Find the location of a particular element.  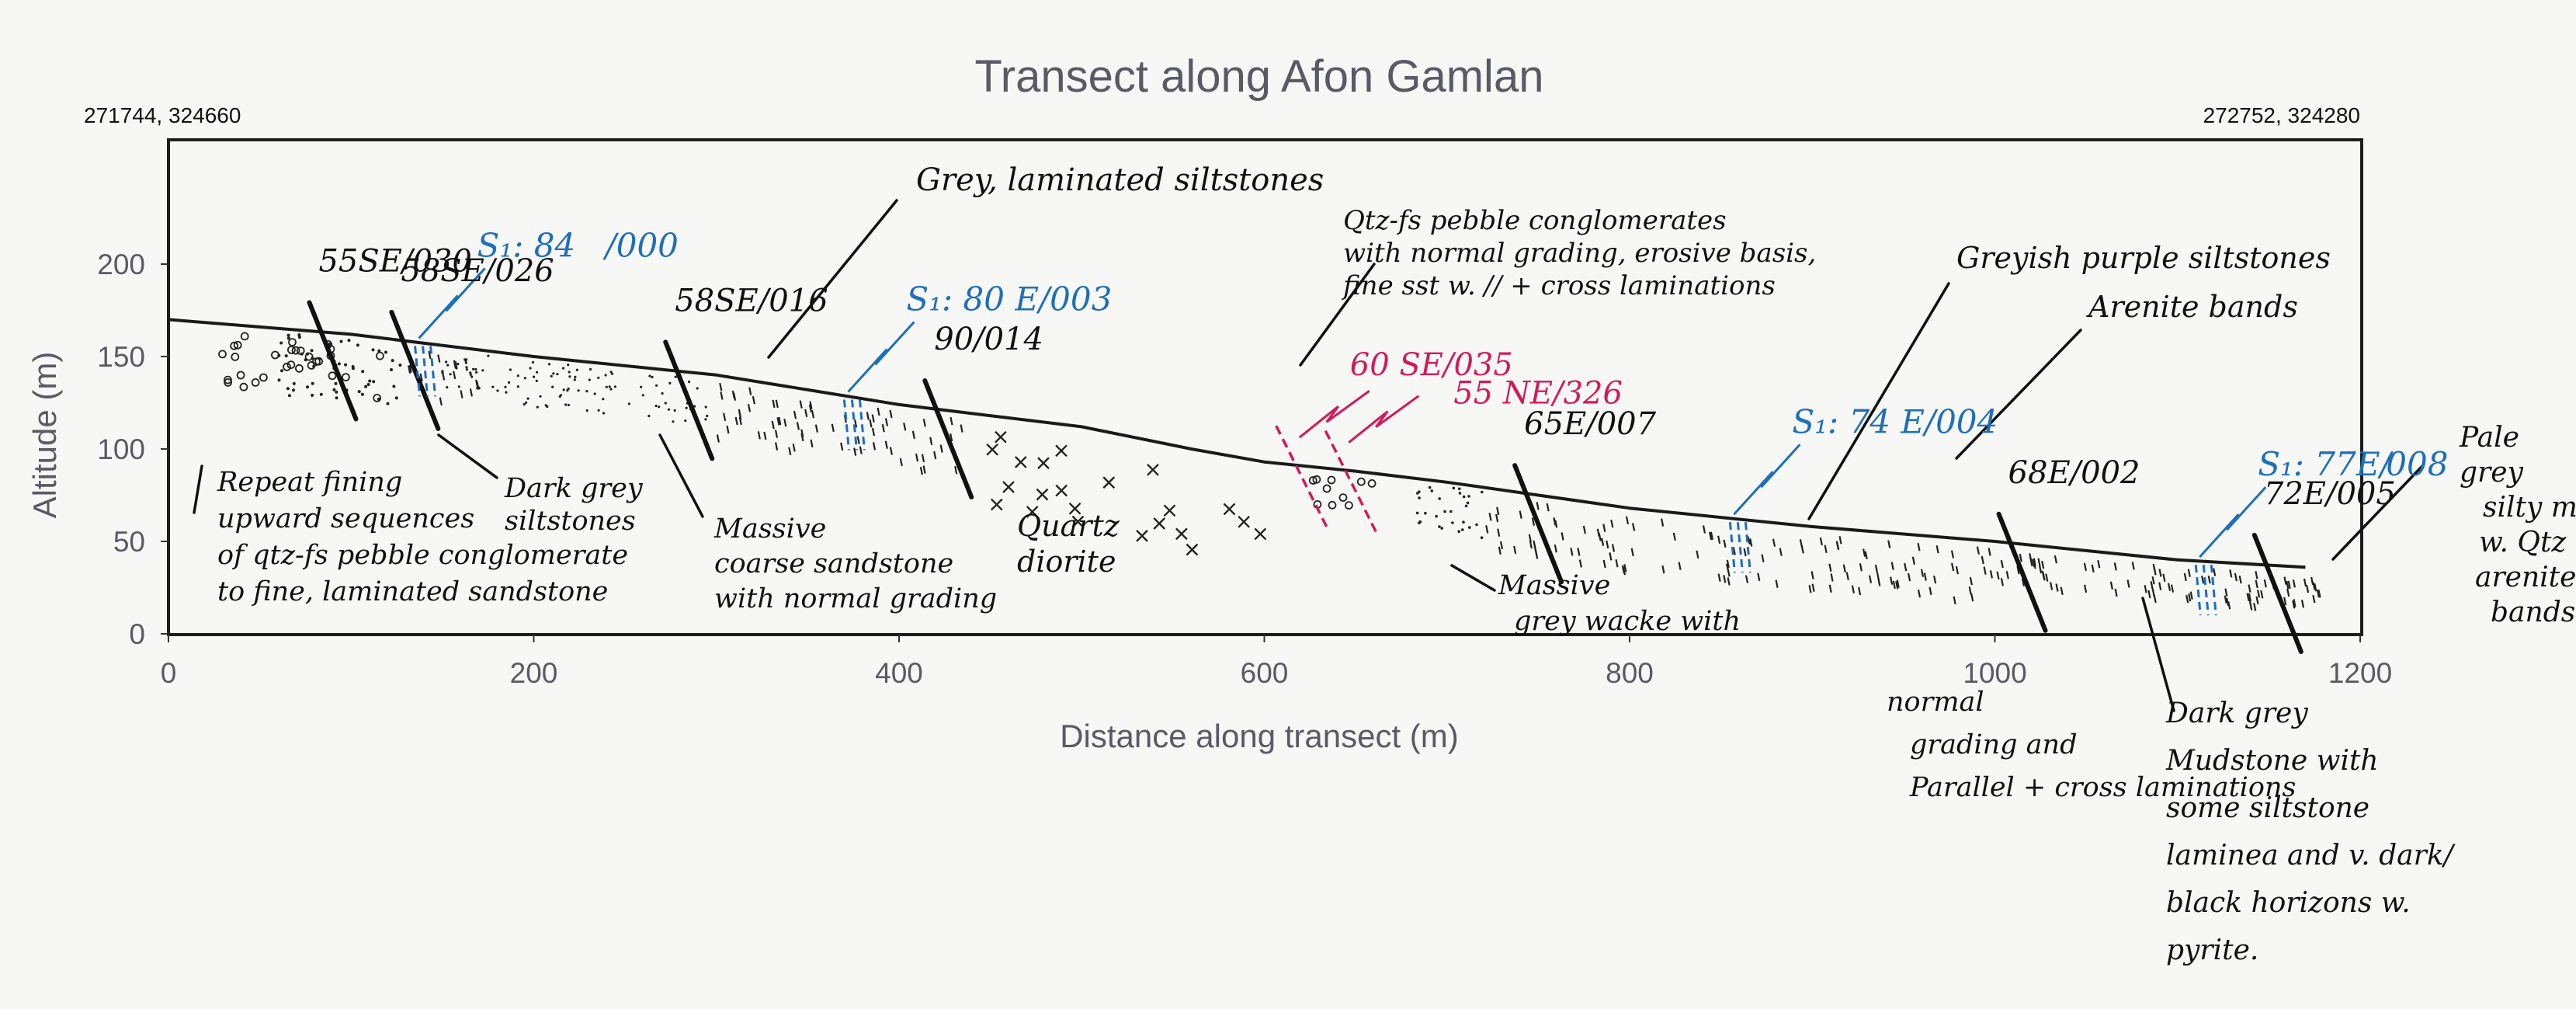

annotation-text: Mudstone with is located at coordinates (2272, 761).